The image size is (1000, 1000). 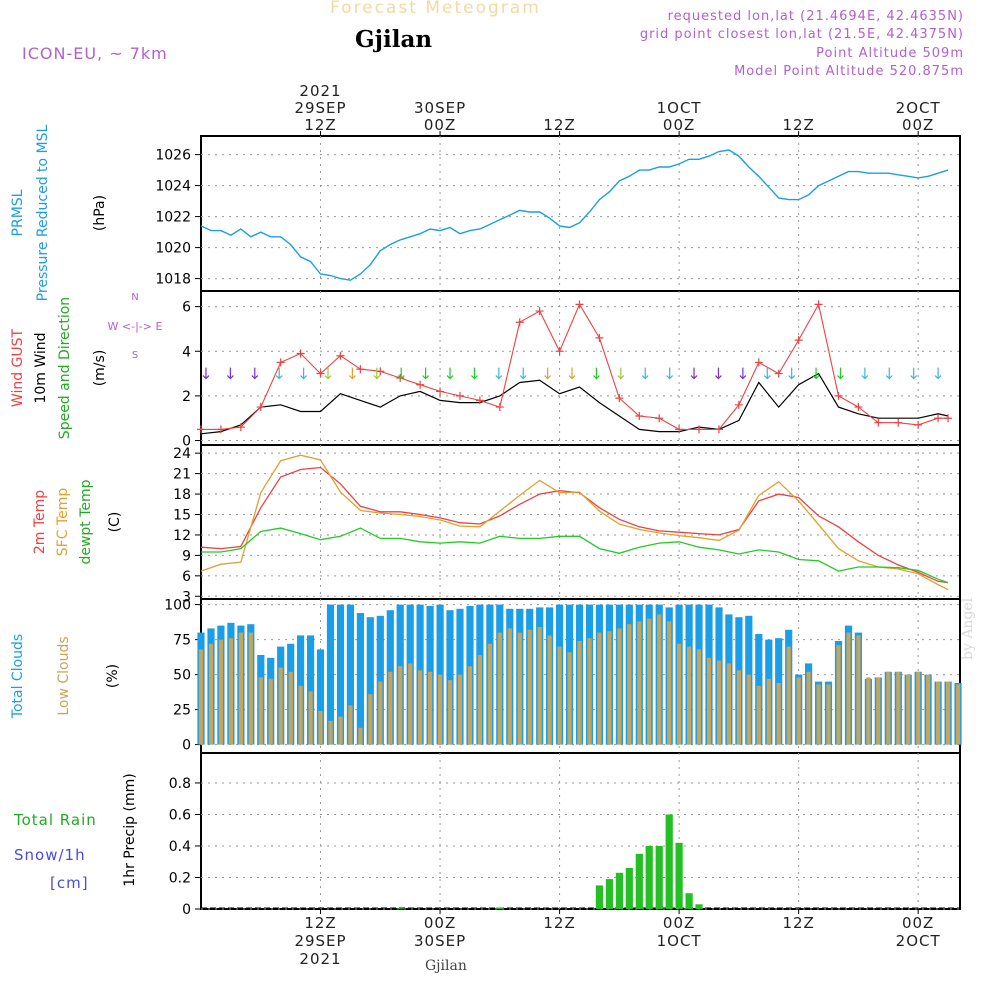 What do you see at coordinates (173, 280) in the screenshot?
I see `y-tick-label: 1018` at bounding box center [173, 280].